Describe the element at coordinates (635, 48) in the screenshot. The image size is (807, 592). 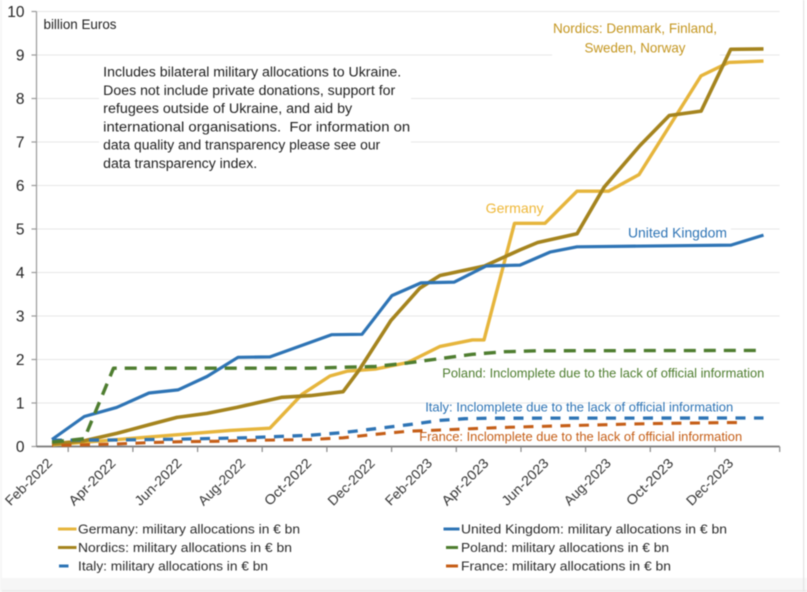
I see `svg-text: Sweden, Norway` at that location.